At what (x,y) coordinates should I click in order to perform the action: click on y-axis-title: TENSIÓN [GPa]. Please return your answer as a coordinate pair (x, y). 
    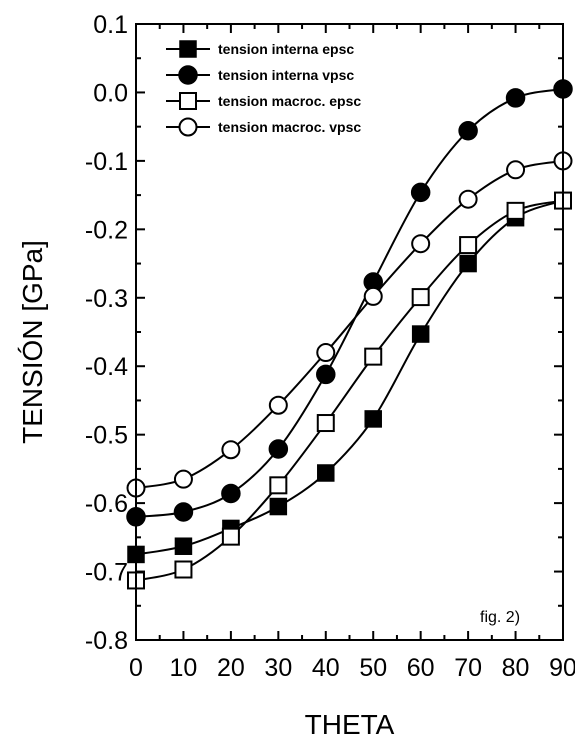
    Looking at the image, I should click on (32, 342).